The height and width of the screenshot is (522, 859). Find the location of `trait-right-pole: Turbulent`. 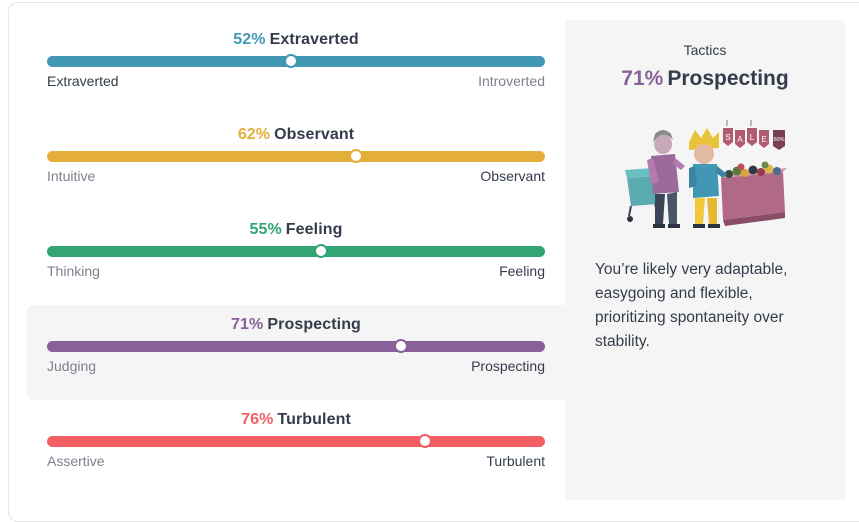

trait-right-pole: Turbulent is located at coordinates (515, 461).